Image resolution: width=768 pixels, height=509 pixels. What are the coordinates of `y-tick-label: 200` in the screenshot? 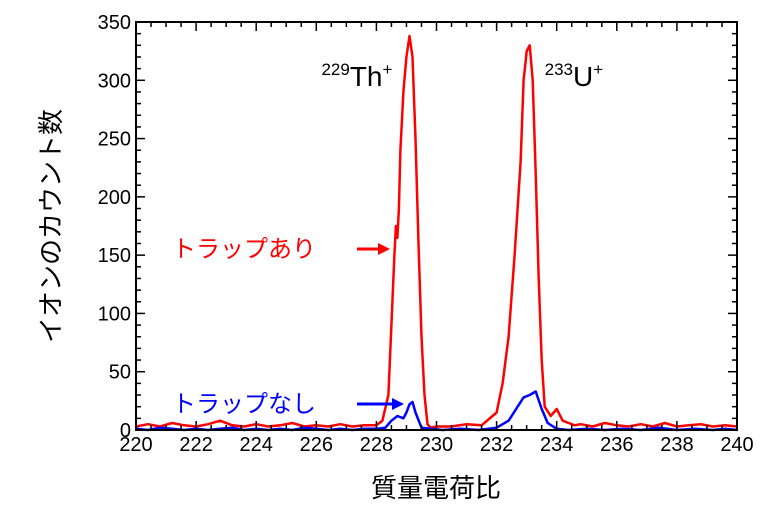 It's located at (114, 198).